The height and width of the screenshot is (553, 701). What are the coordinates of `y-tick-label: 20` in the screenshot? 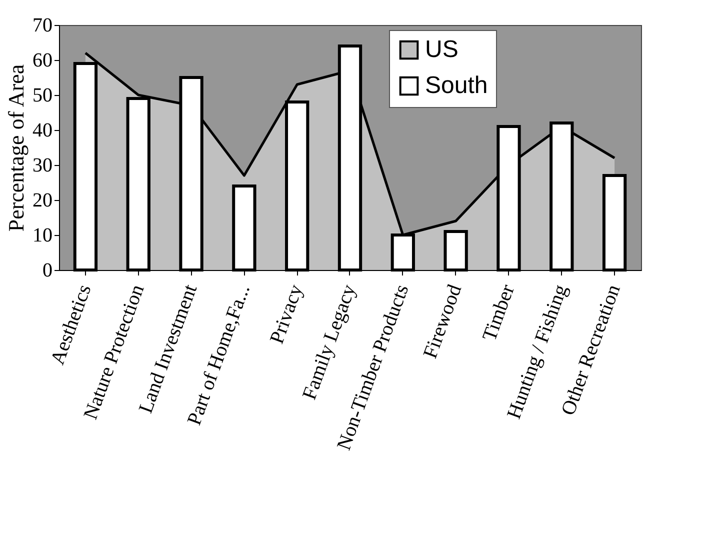 It's located at (42, 201).